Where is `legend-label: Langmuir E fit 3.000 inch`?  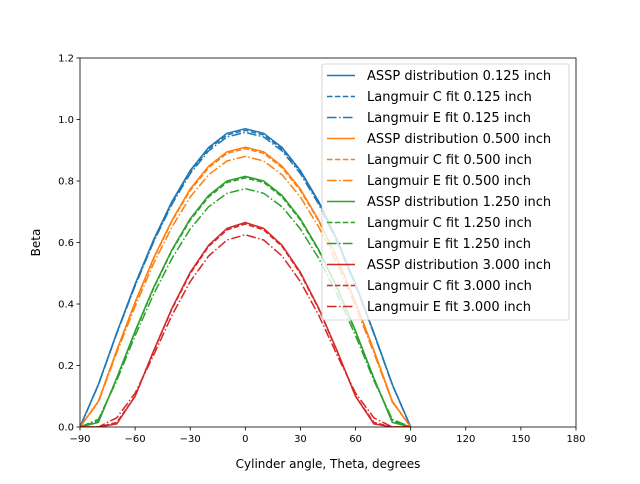 legend-label: Langmuir E fit 3.000 inch is located at coordinates (449, 307).